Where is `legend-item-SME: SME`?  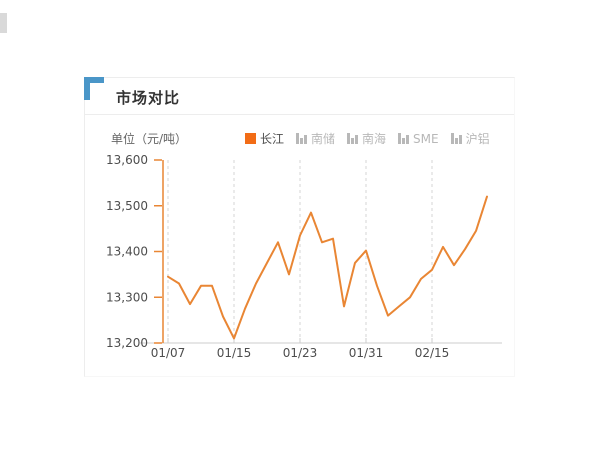
legend-item-SME: SME is located at coordinates (418, 139).